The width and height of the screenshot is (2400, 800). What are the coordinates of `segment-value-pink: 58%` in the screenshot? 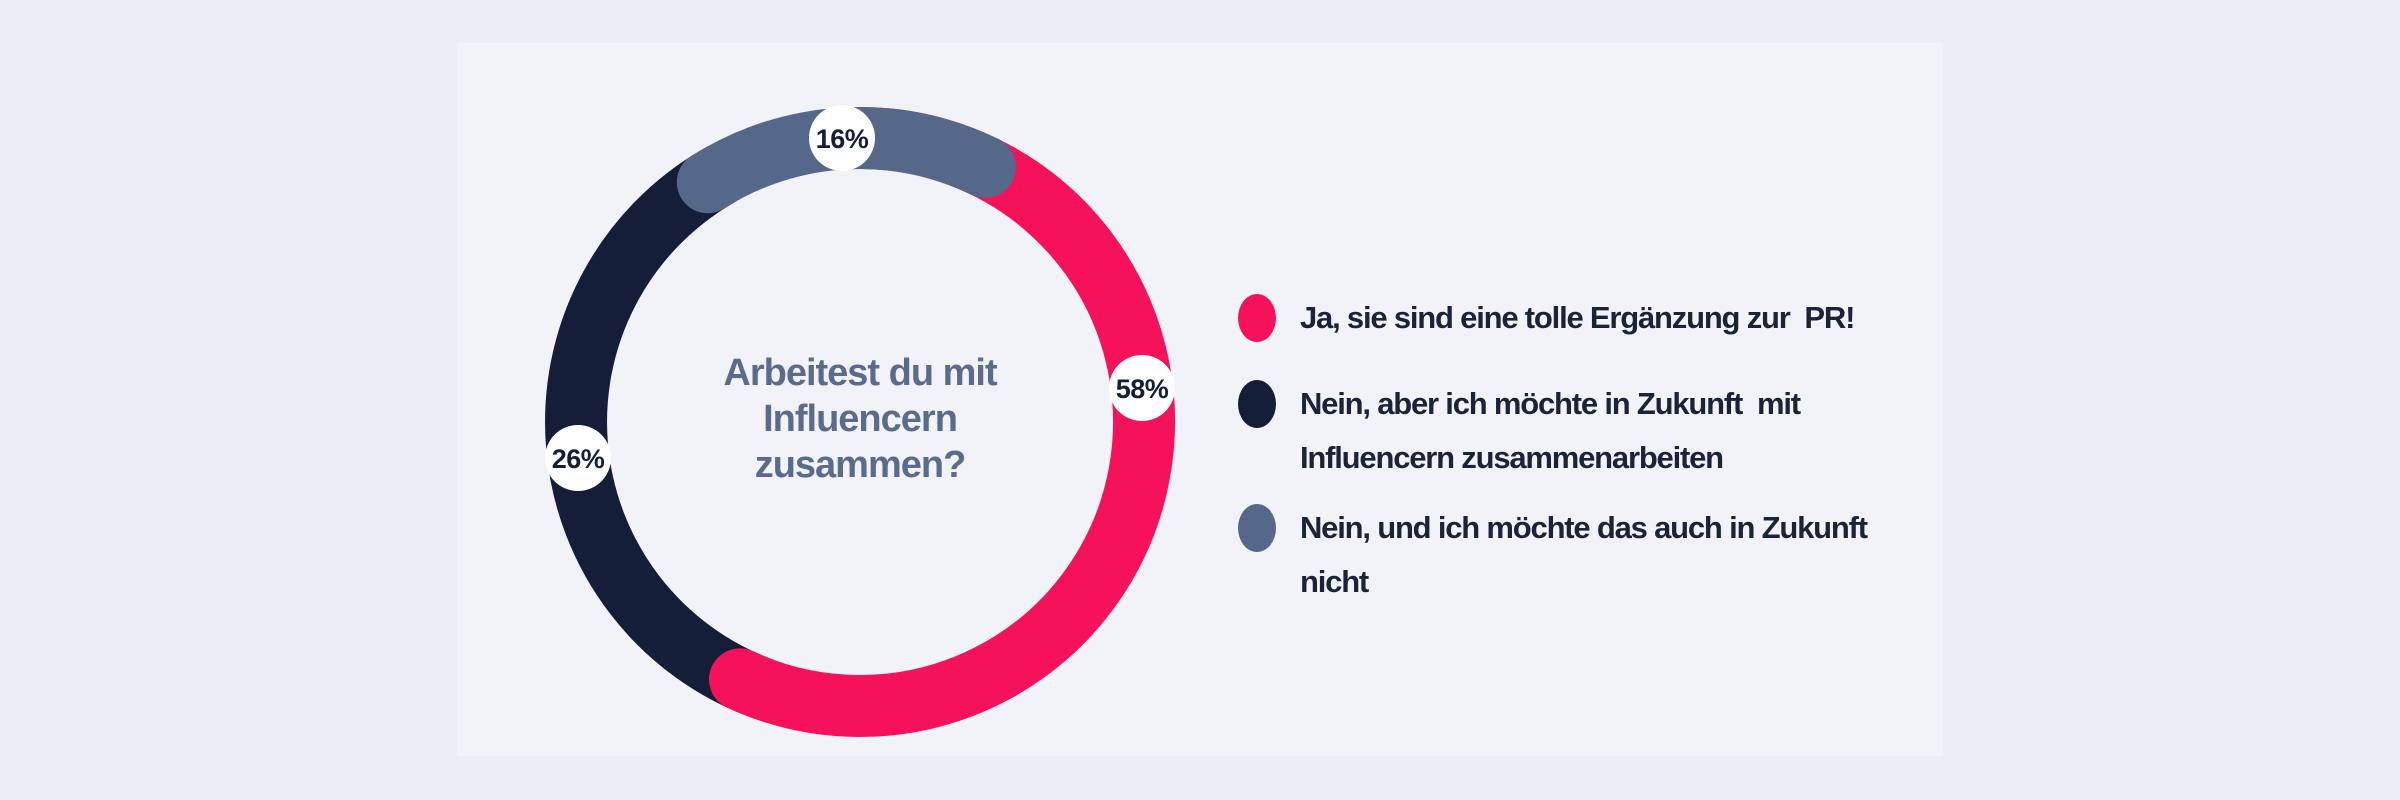 It's located at (1142, 389).